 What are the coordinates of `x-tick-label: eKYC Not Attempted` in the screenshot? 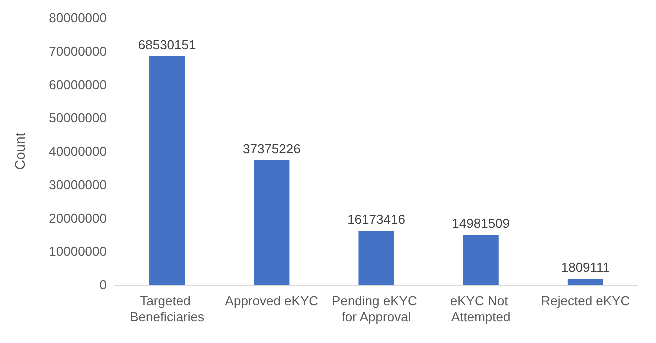 It's located at (481, 309).